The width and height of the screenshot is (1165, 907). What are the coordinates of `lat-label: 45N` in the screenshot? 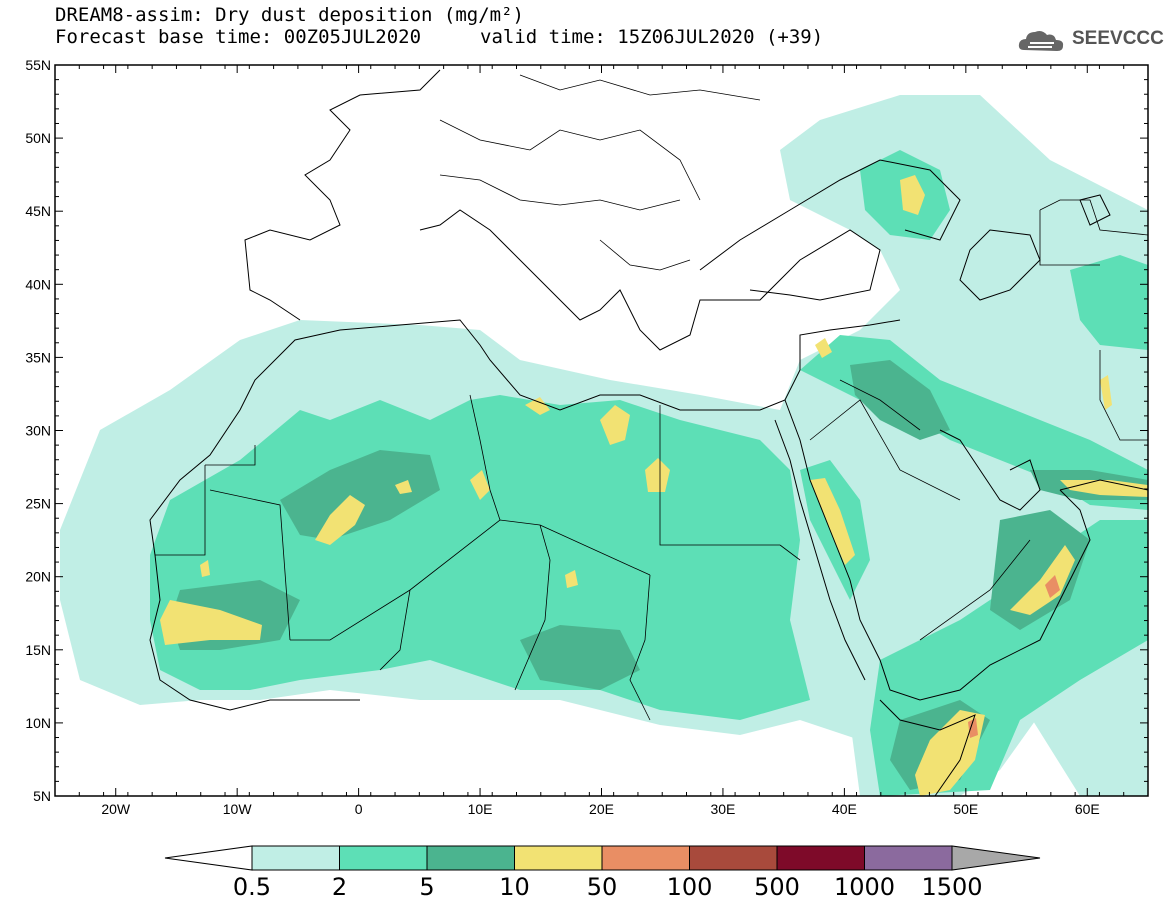 It's located at (38, 211).